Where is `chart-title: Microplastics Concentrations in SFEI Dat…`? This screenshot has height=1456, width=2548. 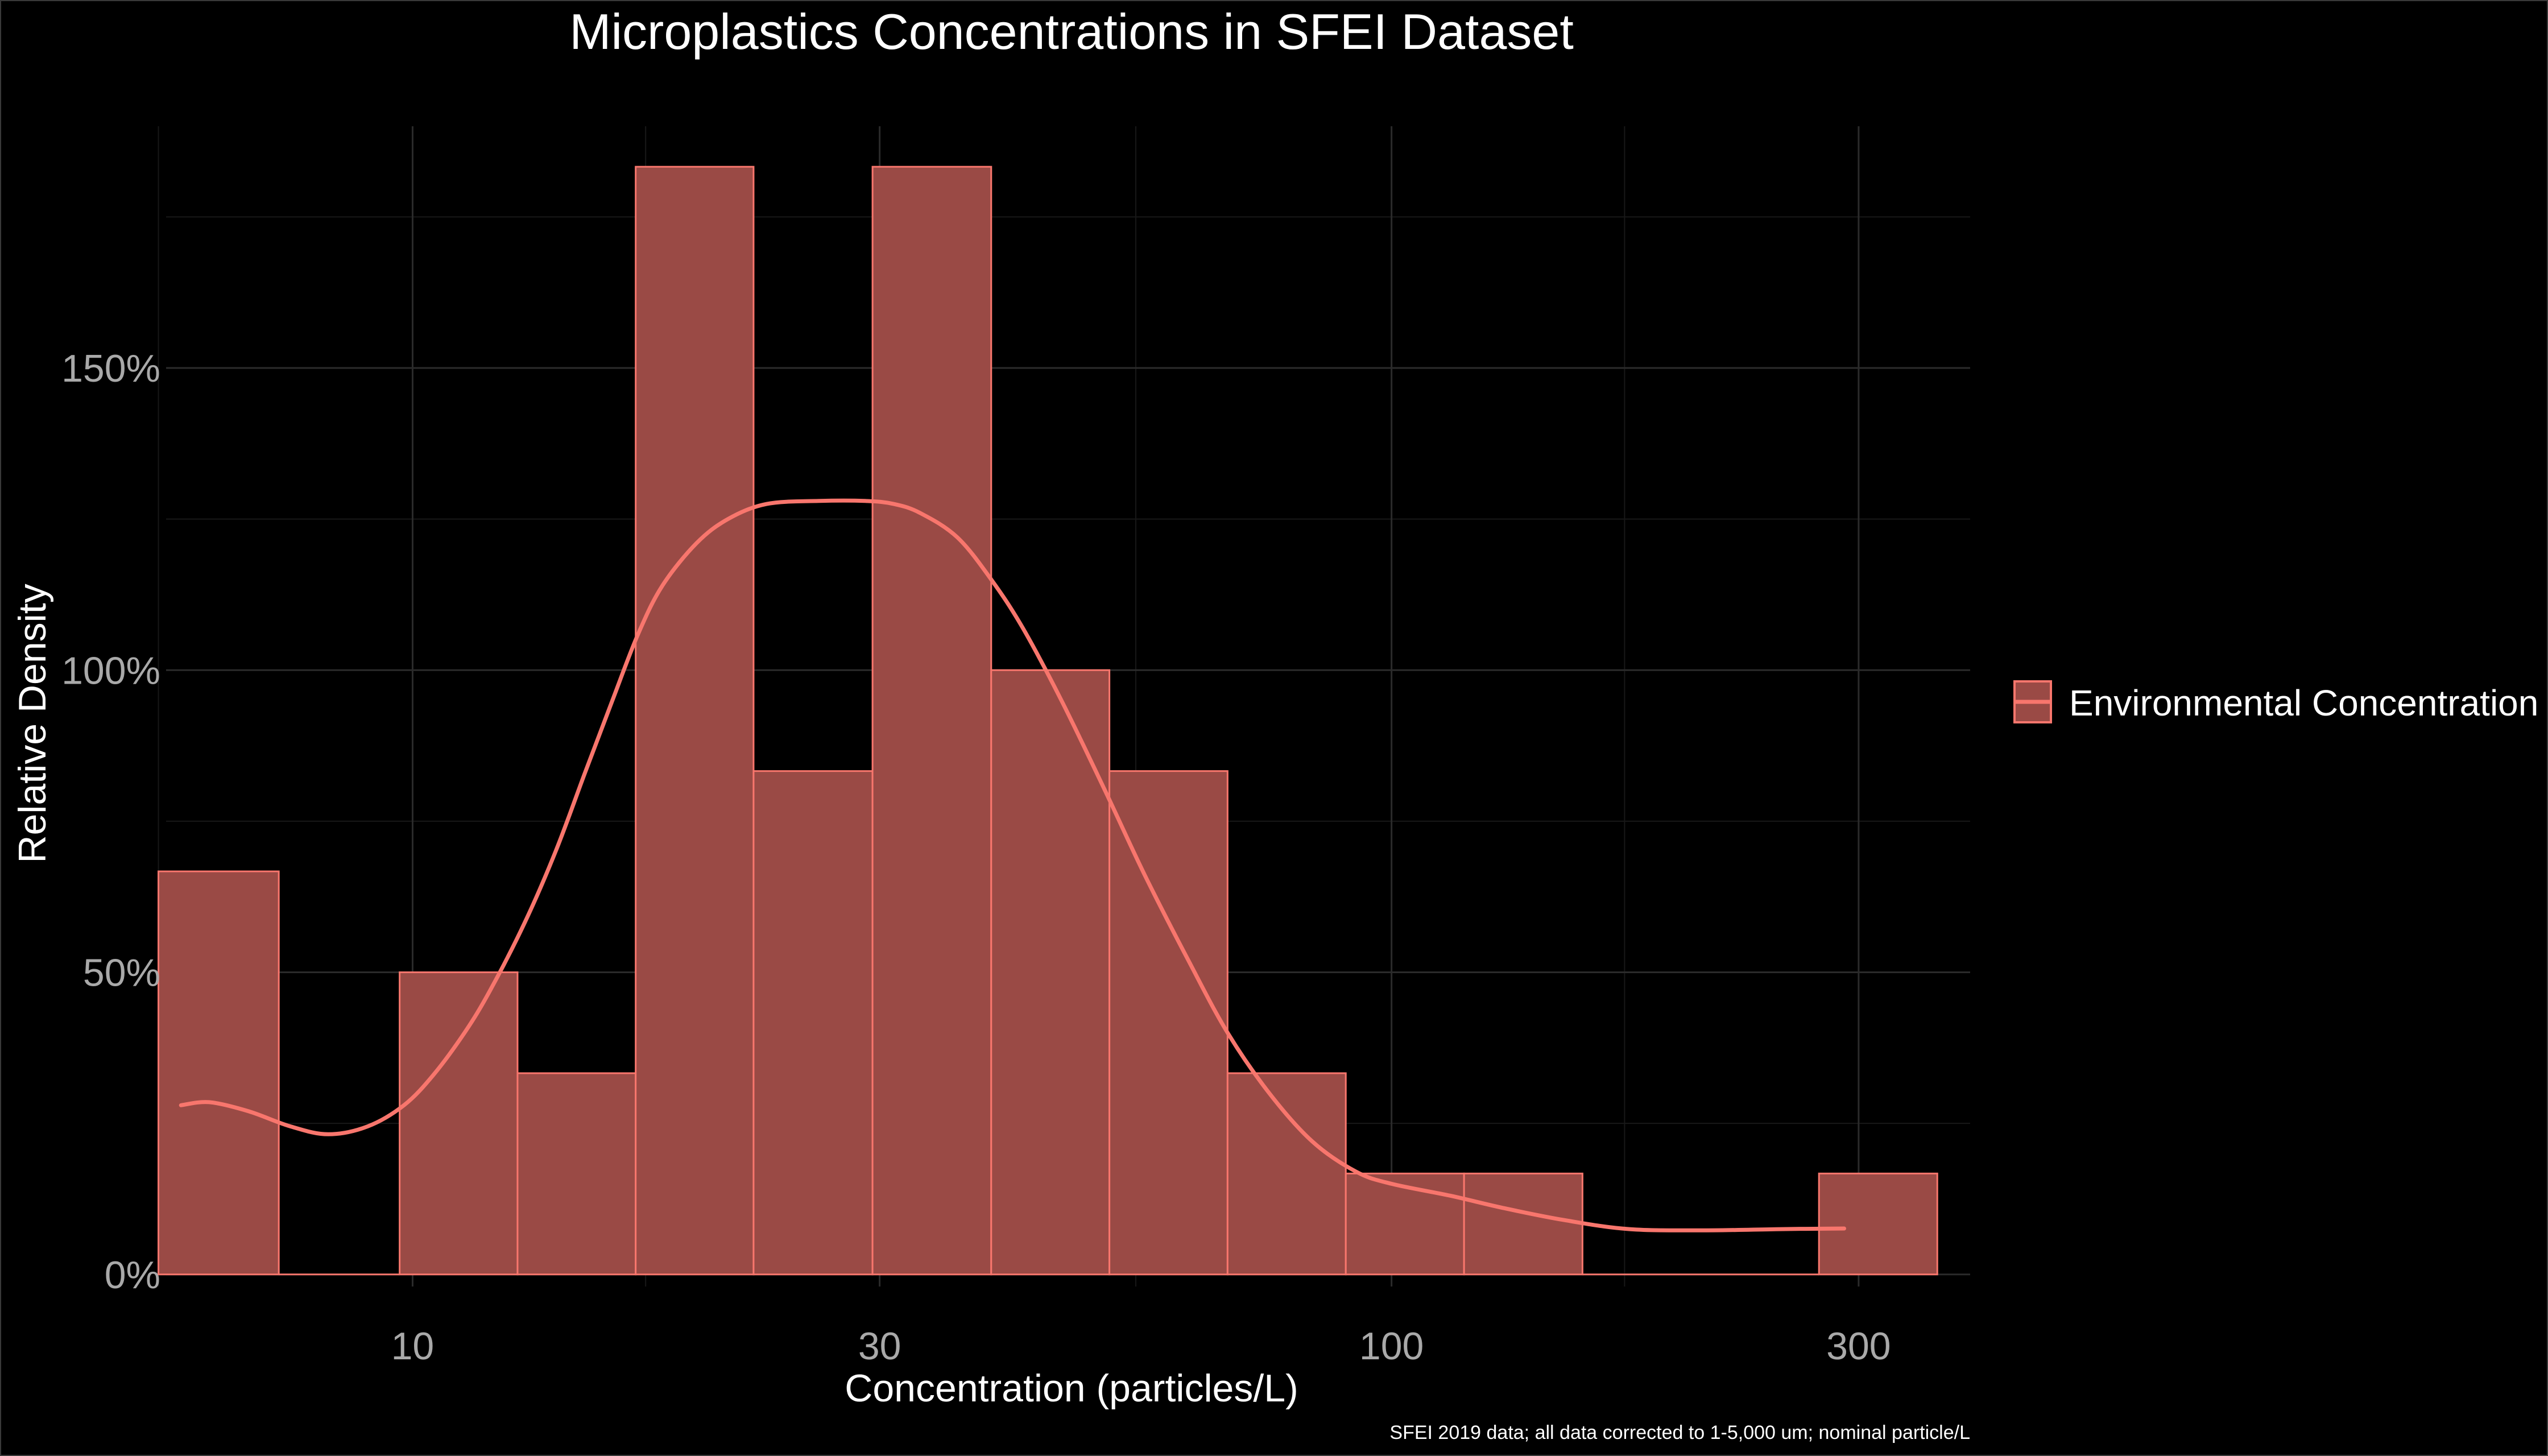
chart-title: Microplastics Concentrations in SFEI Dat… is located at coordinates (1071, 31).